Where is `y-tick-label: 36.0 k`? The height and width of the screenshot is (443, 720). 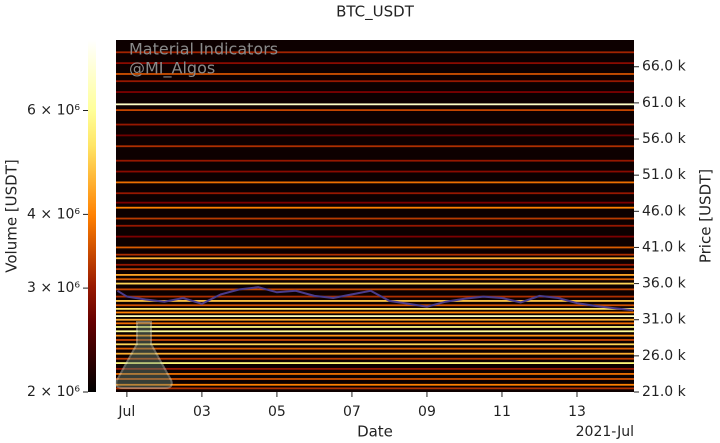
y-tick-label: 36.0 k is located at coordinates (664, 284).